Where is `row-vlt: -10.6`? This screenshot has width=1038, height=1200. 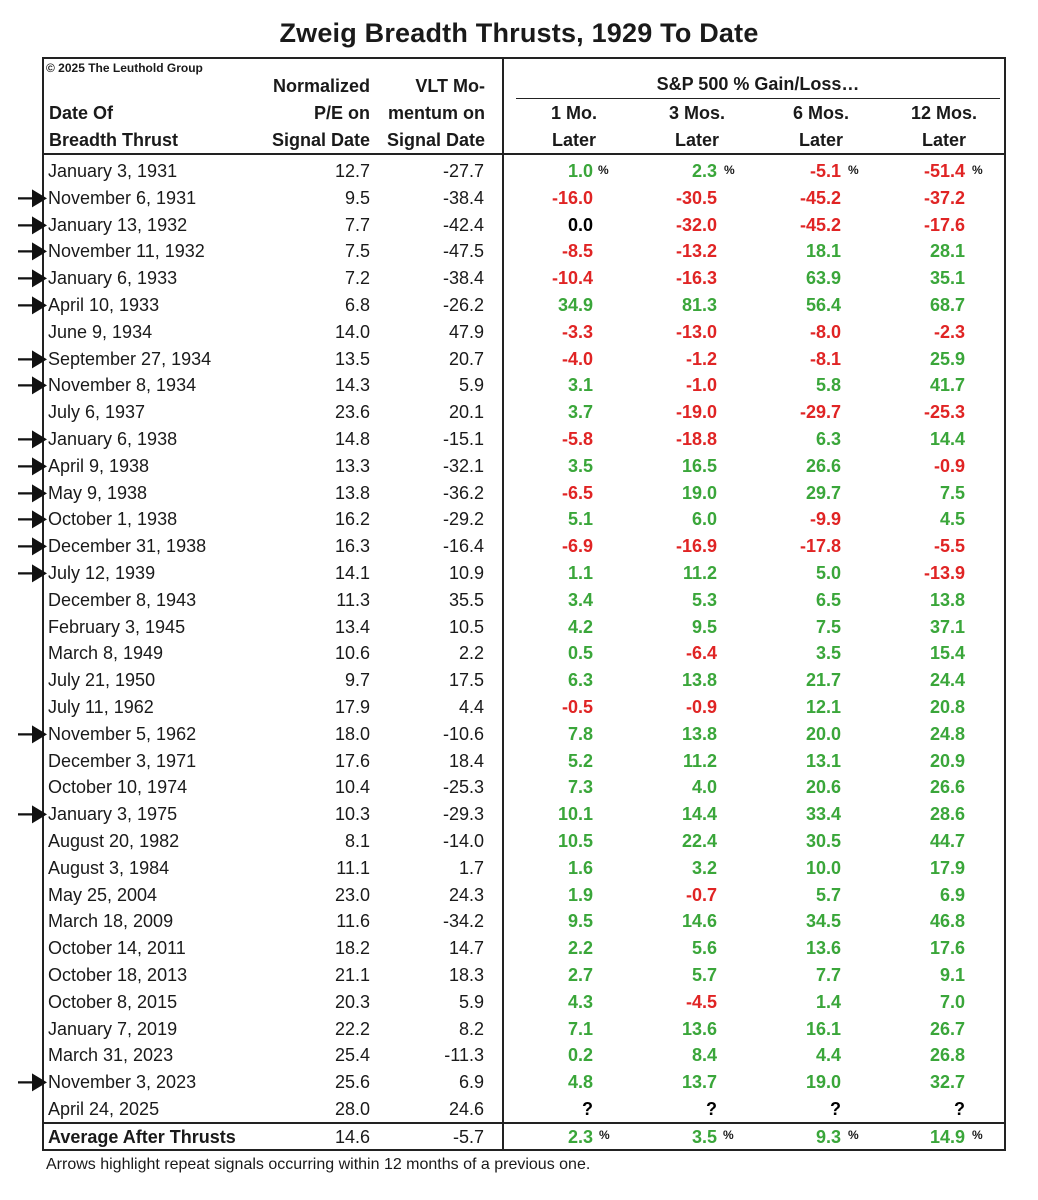 row-vlt: -10.6 is located at coordinates (463, 733).